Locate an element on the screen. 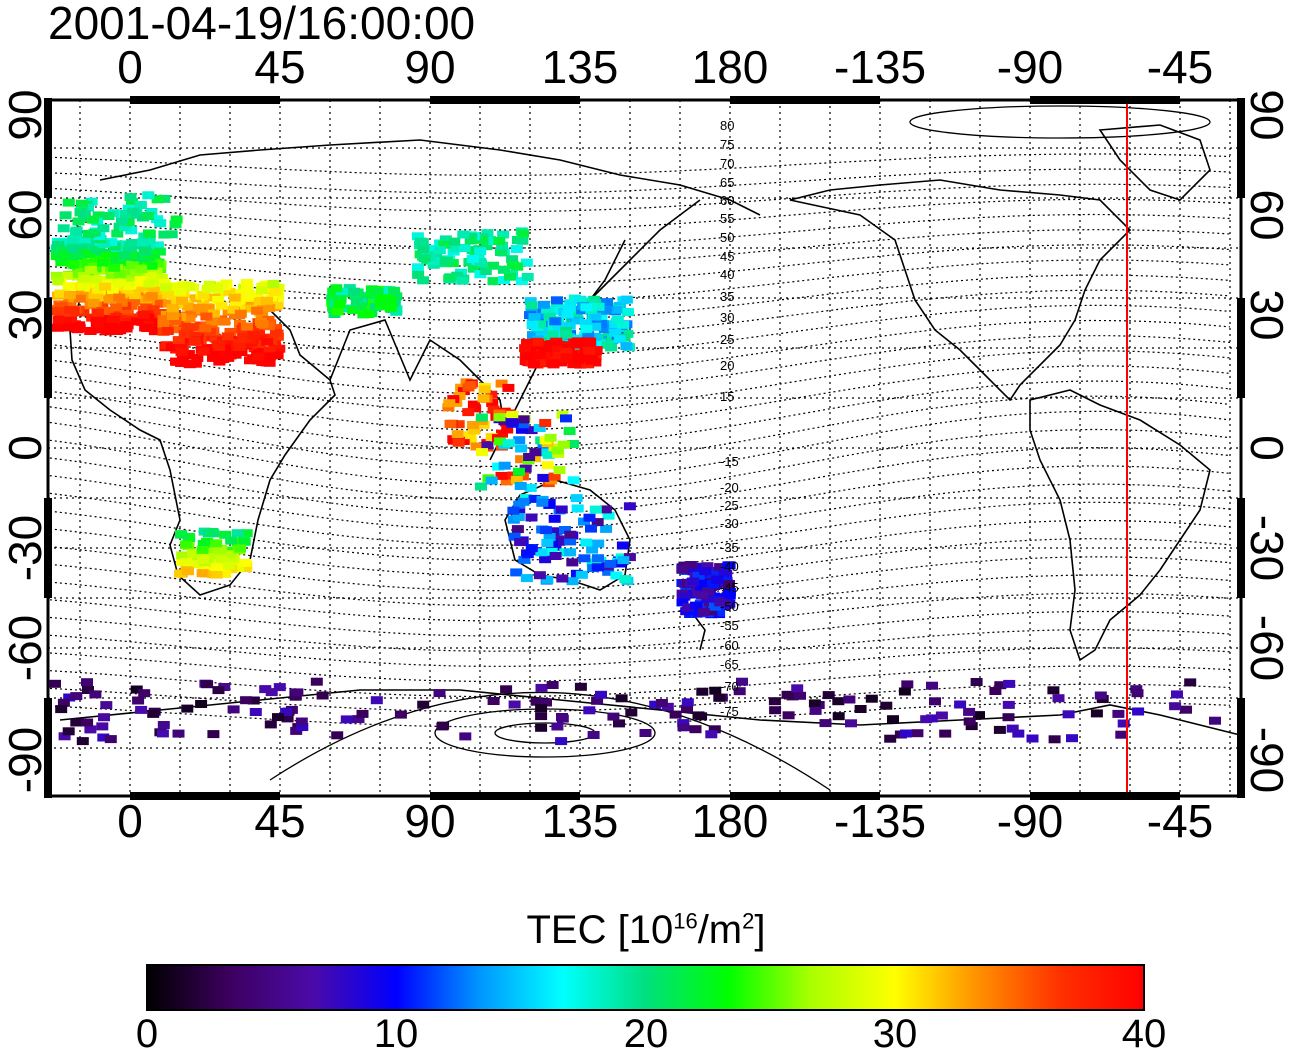 The height and width of the screenshot is (1057, 1292). colorbar-tick-label: 30 is located at coordinates (895, 1034).